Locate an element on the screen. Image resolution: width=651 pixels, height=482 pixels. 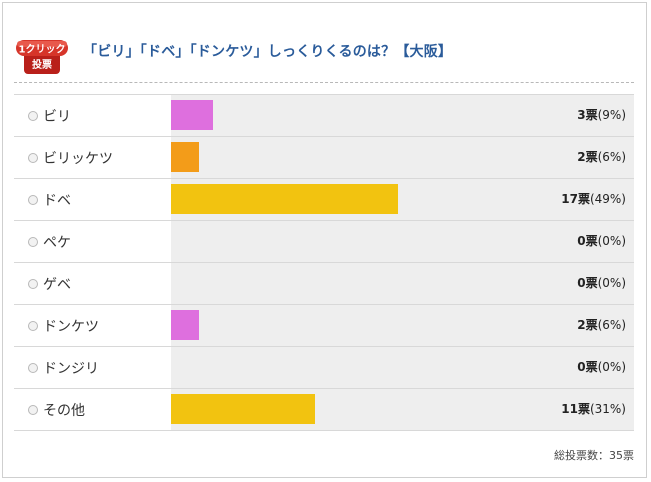
option-label: ドンジリ is located at coordinates (71, 368).